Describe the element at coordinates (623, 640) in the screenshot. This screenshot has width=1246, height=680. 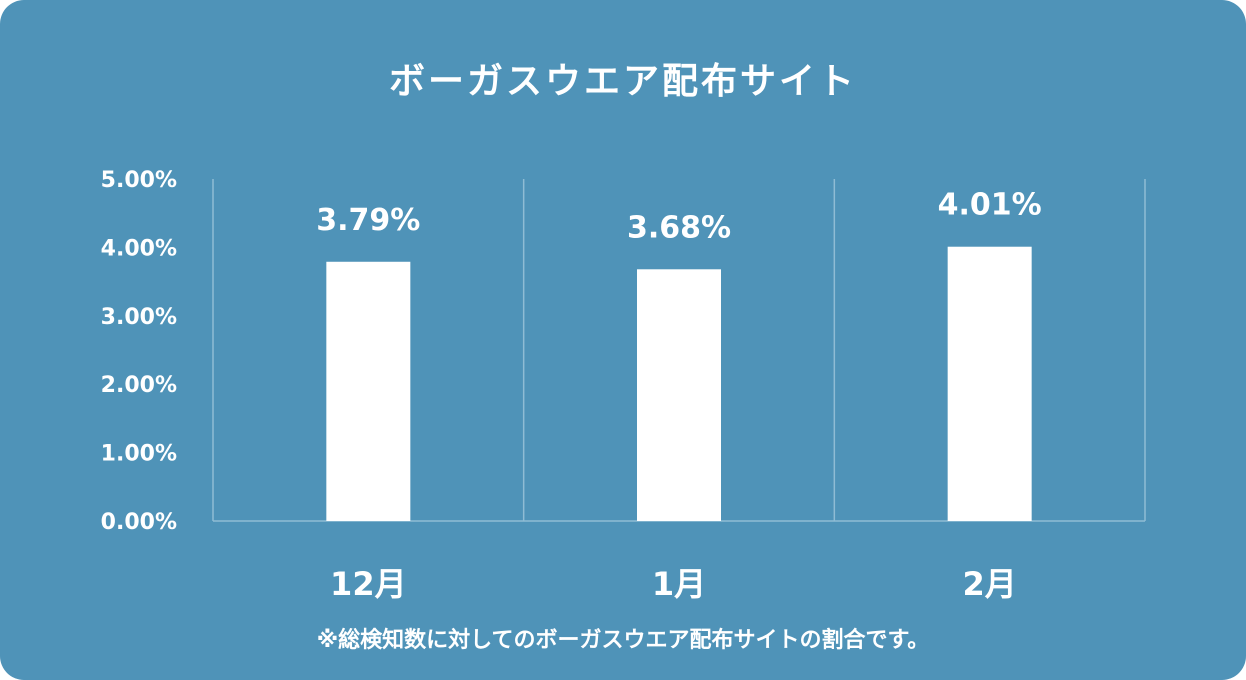
I see `chart-footnote: ※総検知数に対してのボーガスウエア配布サイトの割合です。` at that location.